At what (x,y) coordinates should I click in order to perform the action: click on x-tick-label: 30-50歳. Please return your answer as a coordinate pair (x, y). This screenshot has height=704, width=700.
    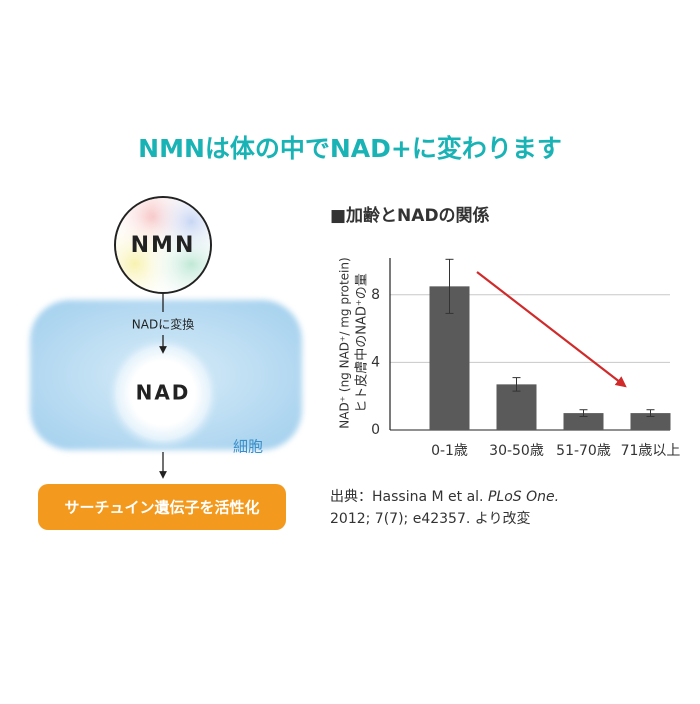
    Looking at the image, I should click on (516, 451).